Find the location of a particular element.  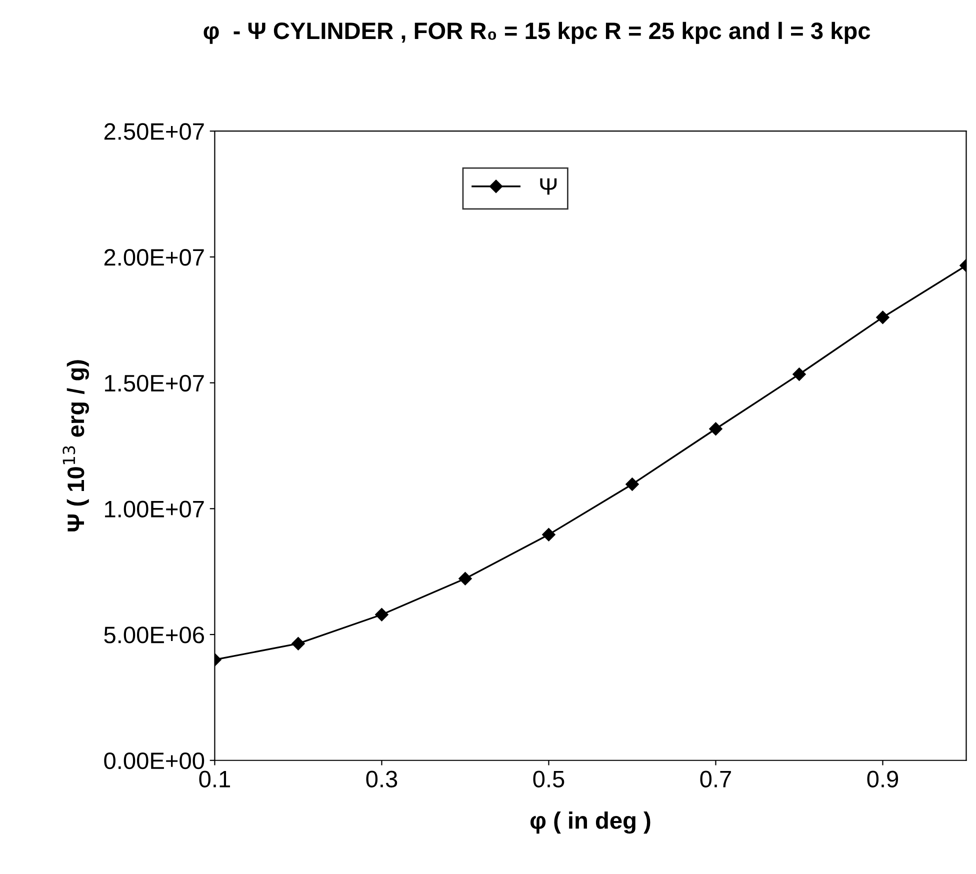

y-tick-label: 2.00E+07 is located at coordinates (154, 257).